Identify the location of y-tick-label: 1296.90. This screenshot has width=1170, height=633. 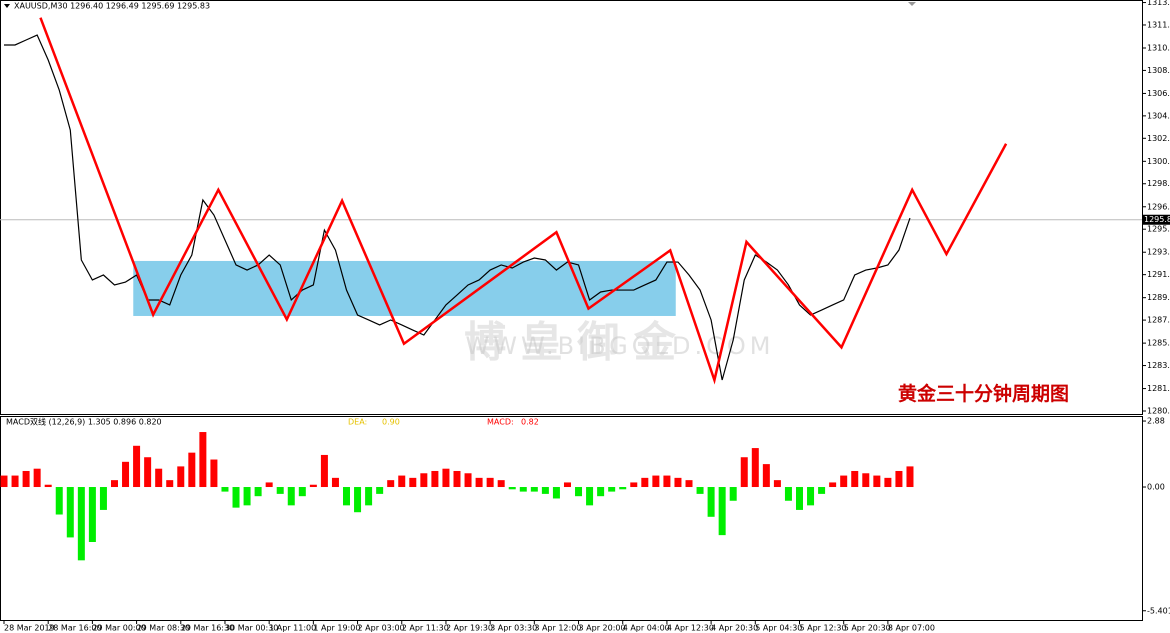
(1158, 206).